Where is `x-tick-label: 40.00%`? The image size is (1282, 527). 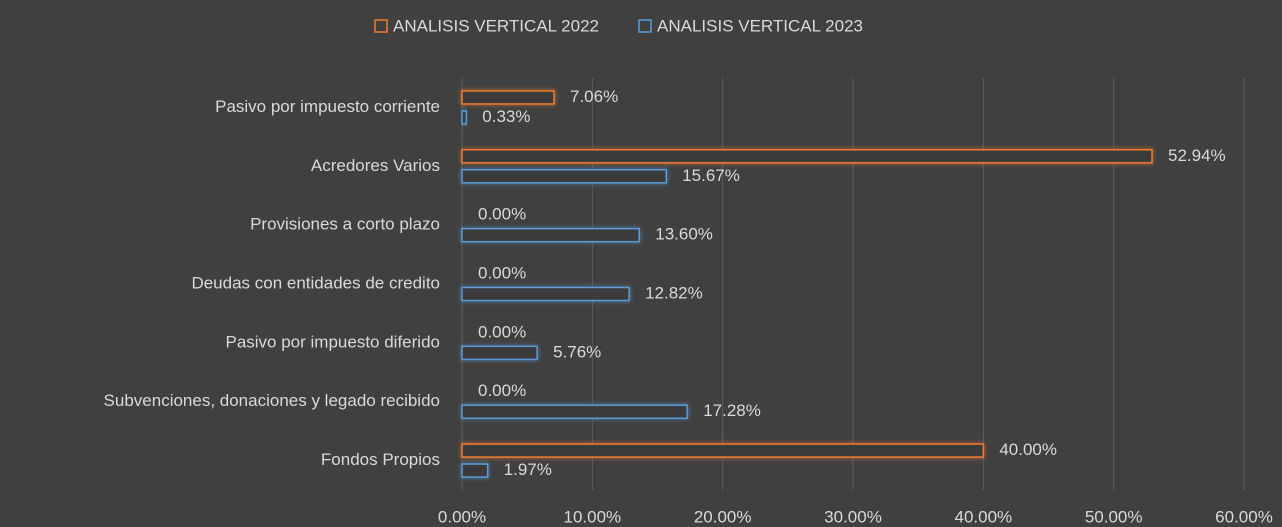
x-tick-label: 40.00% is located at coordinates (983, 516).